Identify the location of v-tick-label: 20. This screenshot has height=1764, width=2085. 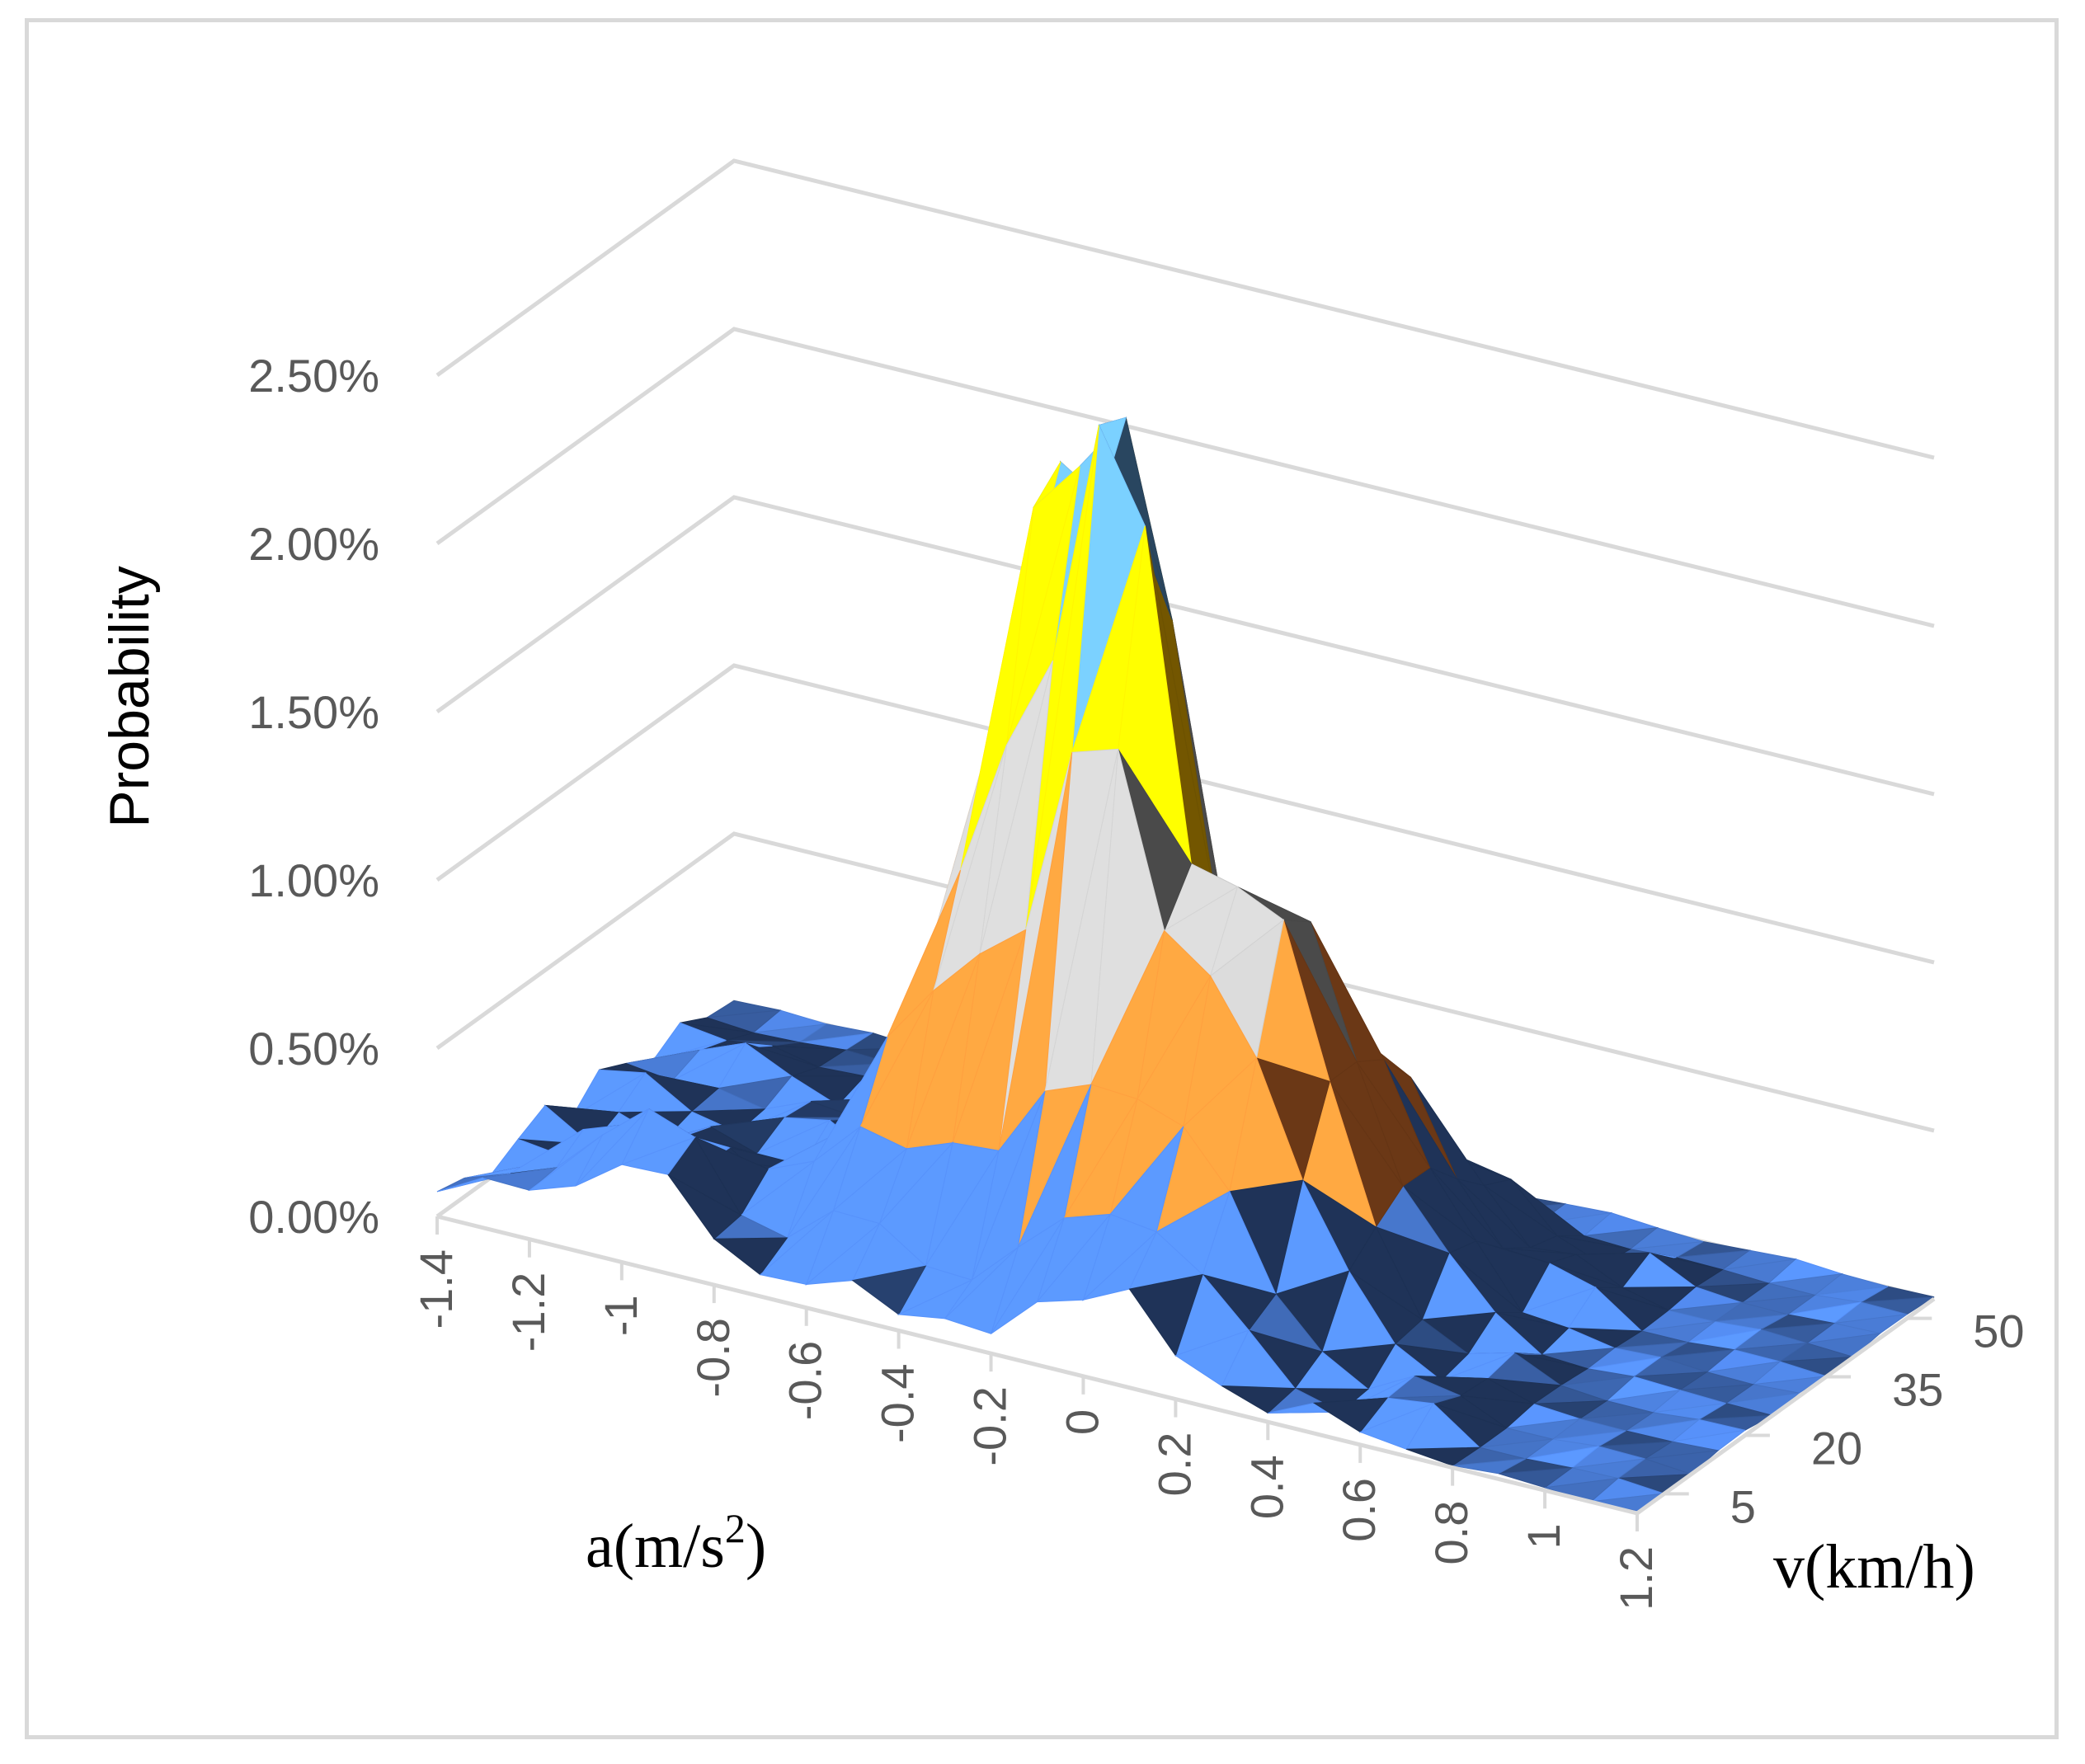
(1836, 1448).